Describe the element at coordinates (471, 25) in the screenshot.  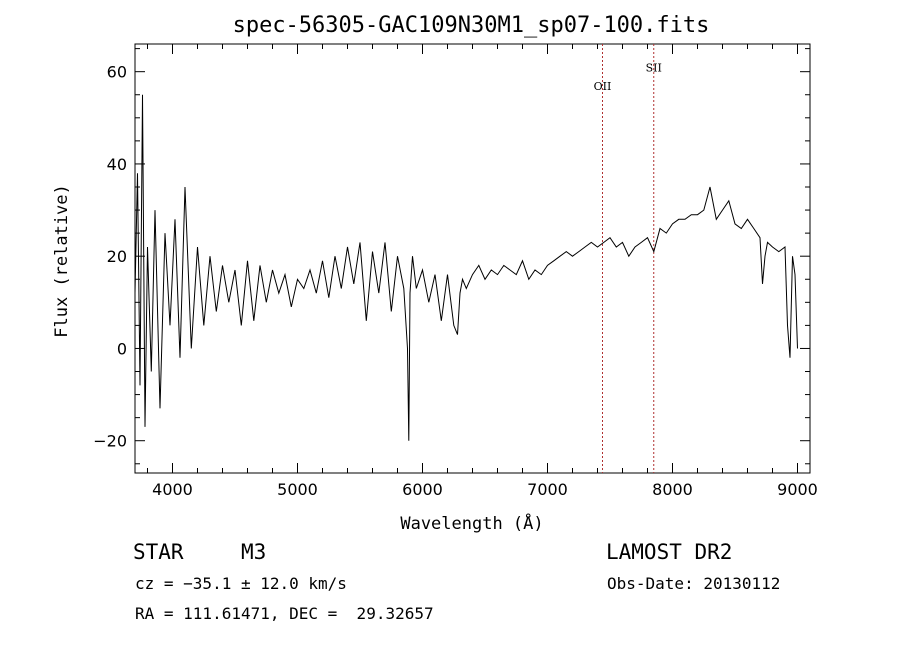
I see `chart-title: spec-56305-GAC109N30M1_sp07-100.fits` at that location.